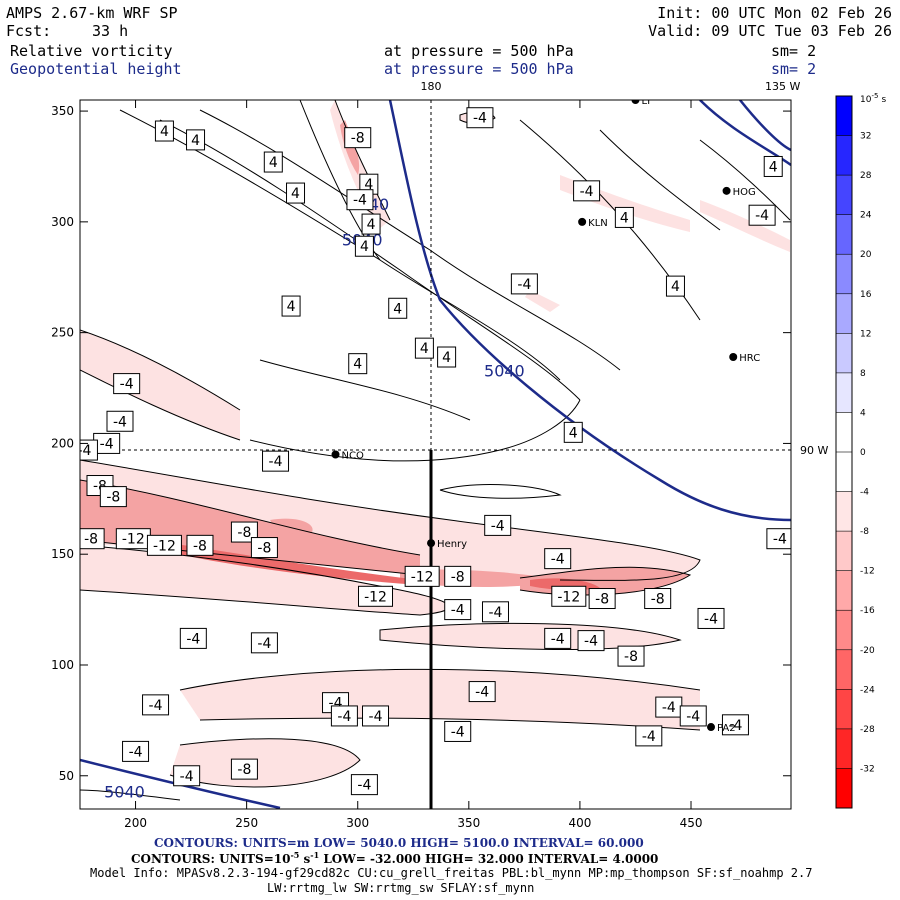 This screenshot has width=900, height=900. I want to click on colorbar-tick-label: 24, so click(866, 216).